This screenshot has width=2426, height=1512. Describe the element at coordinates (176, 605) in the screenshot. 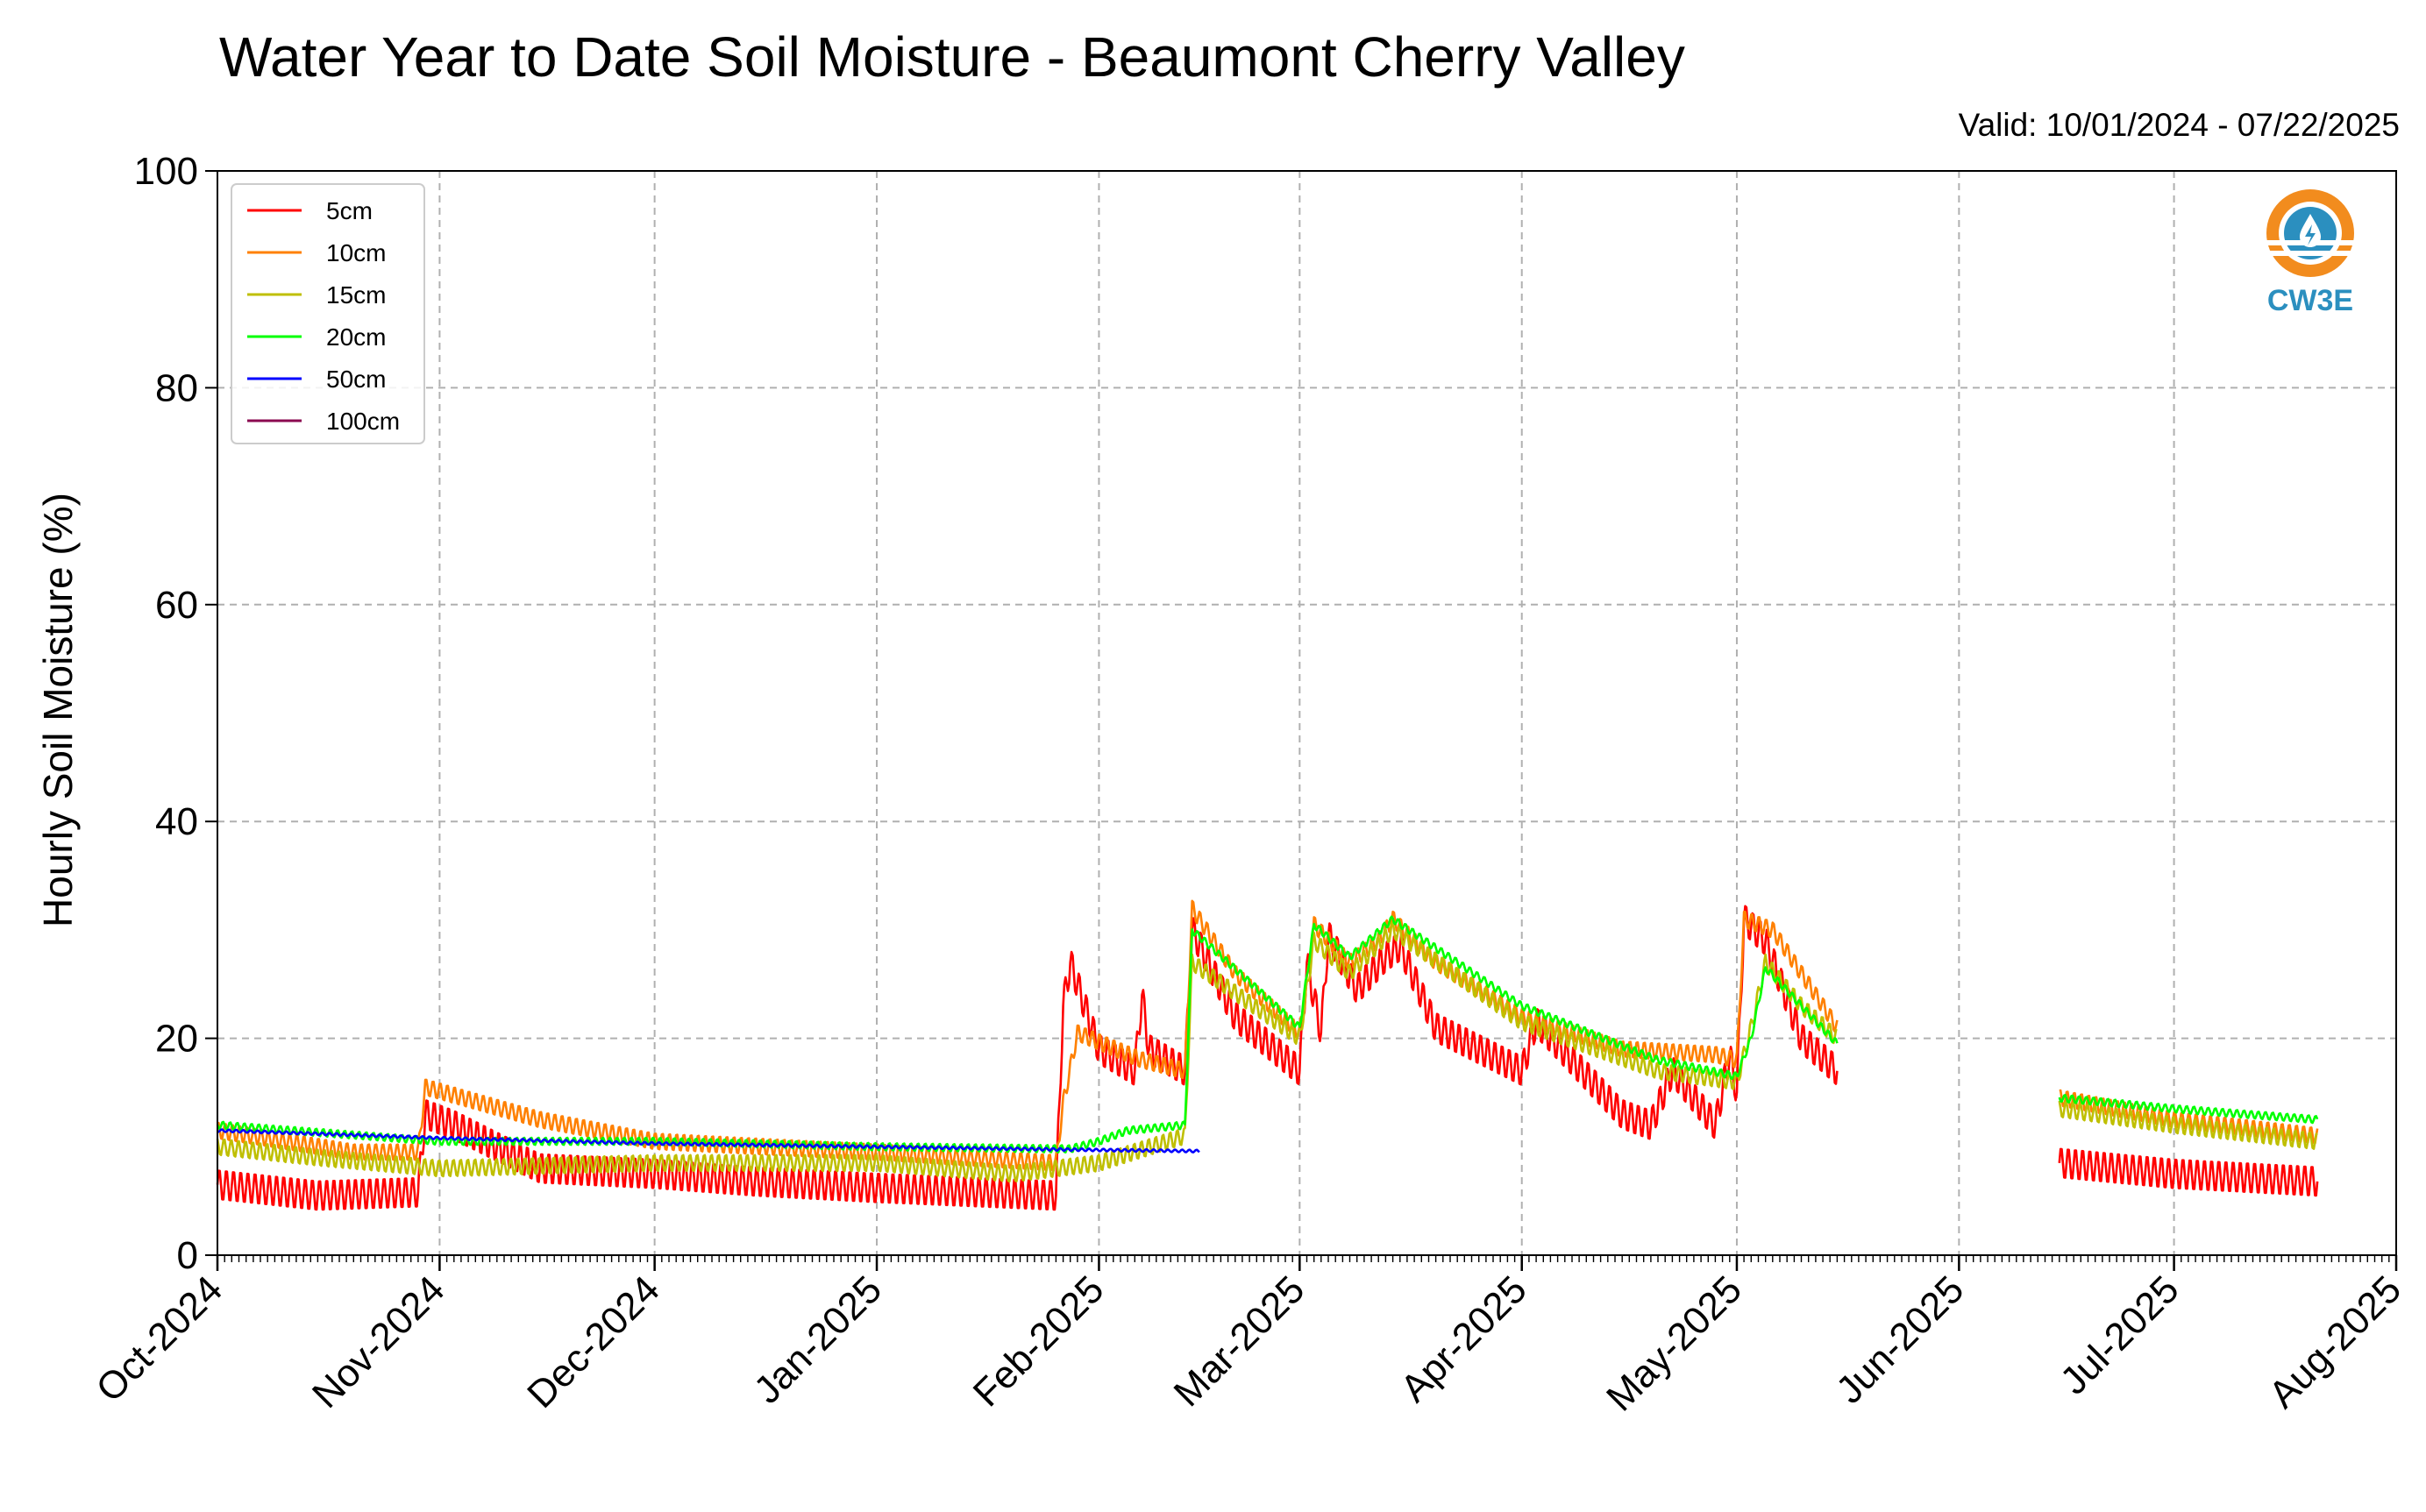

I see `y-tick-label: 60` at that location.